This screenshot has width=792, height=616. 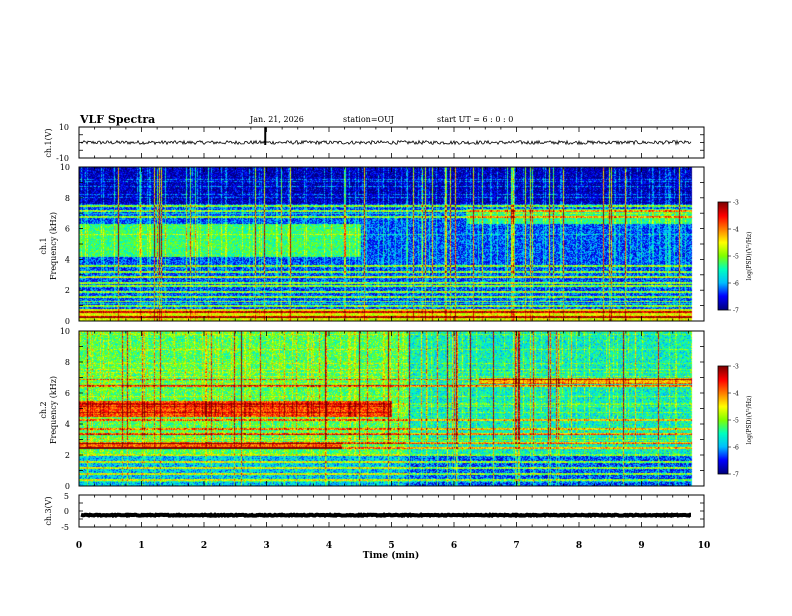 I want to click on ch1-ytick-top: 10, so click(x=64, y=127).